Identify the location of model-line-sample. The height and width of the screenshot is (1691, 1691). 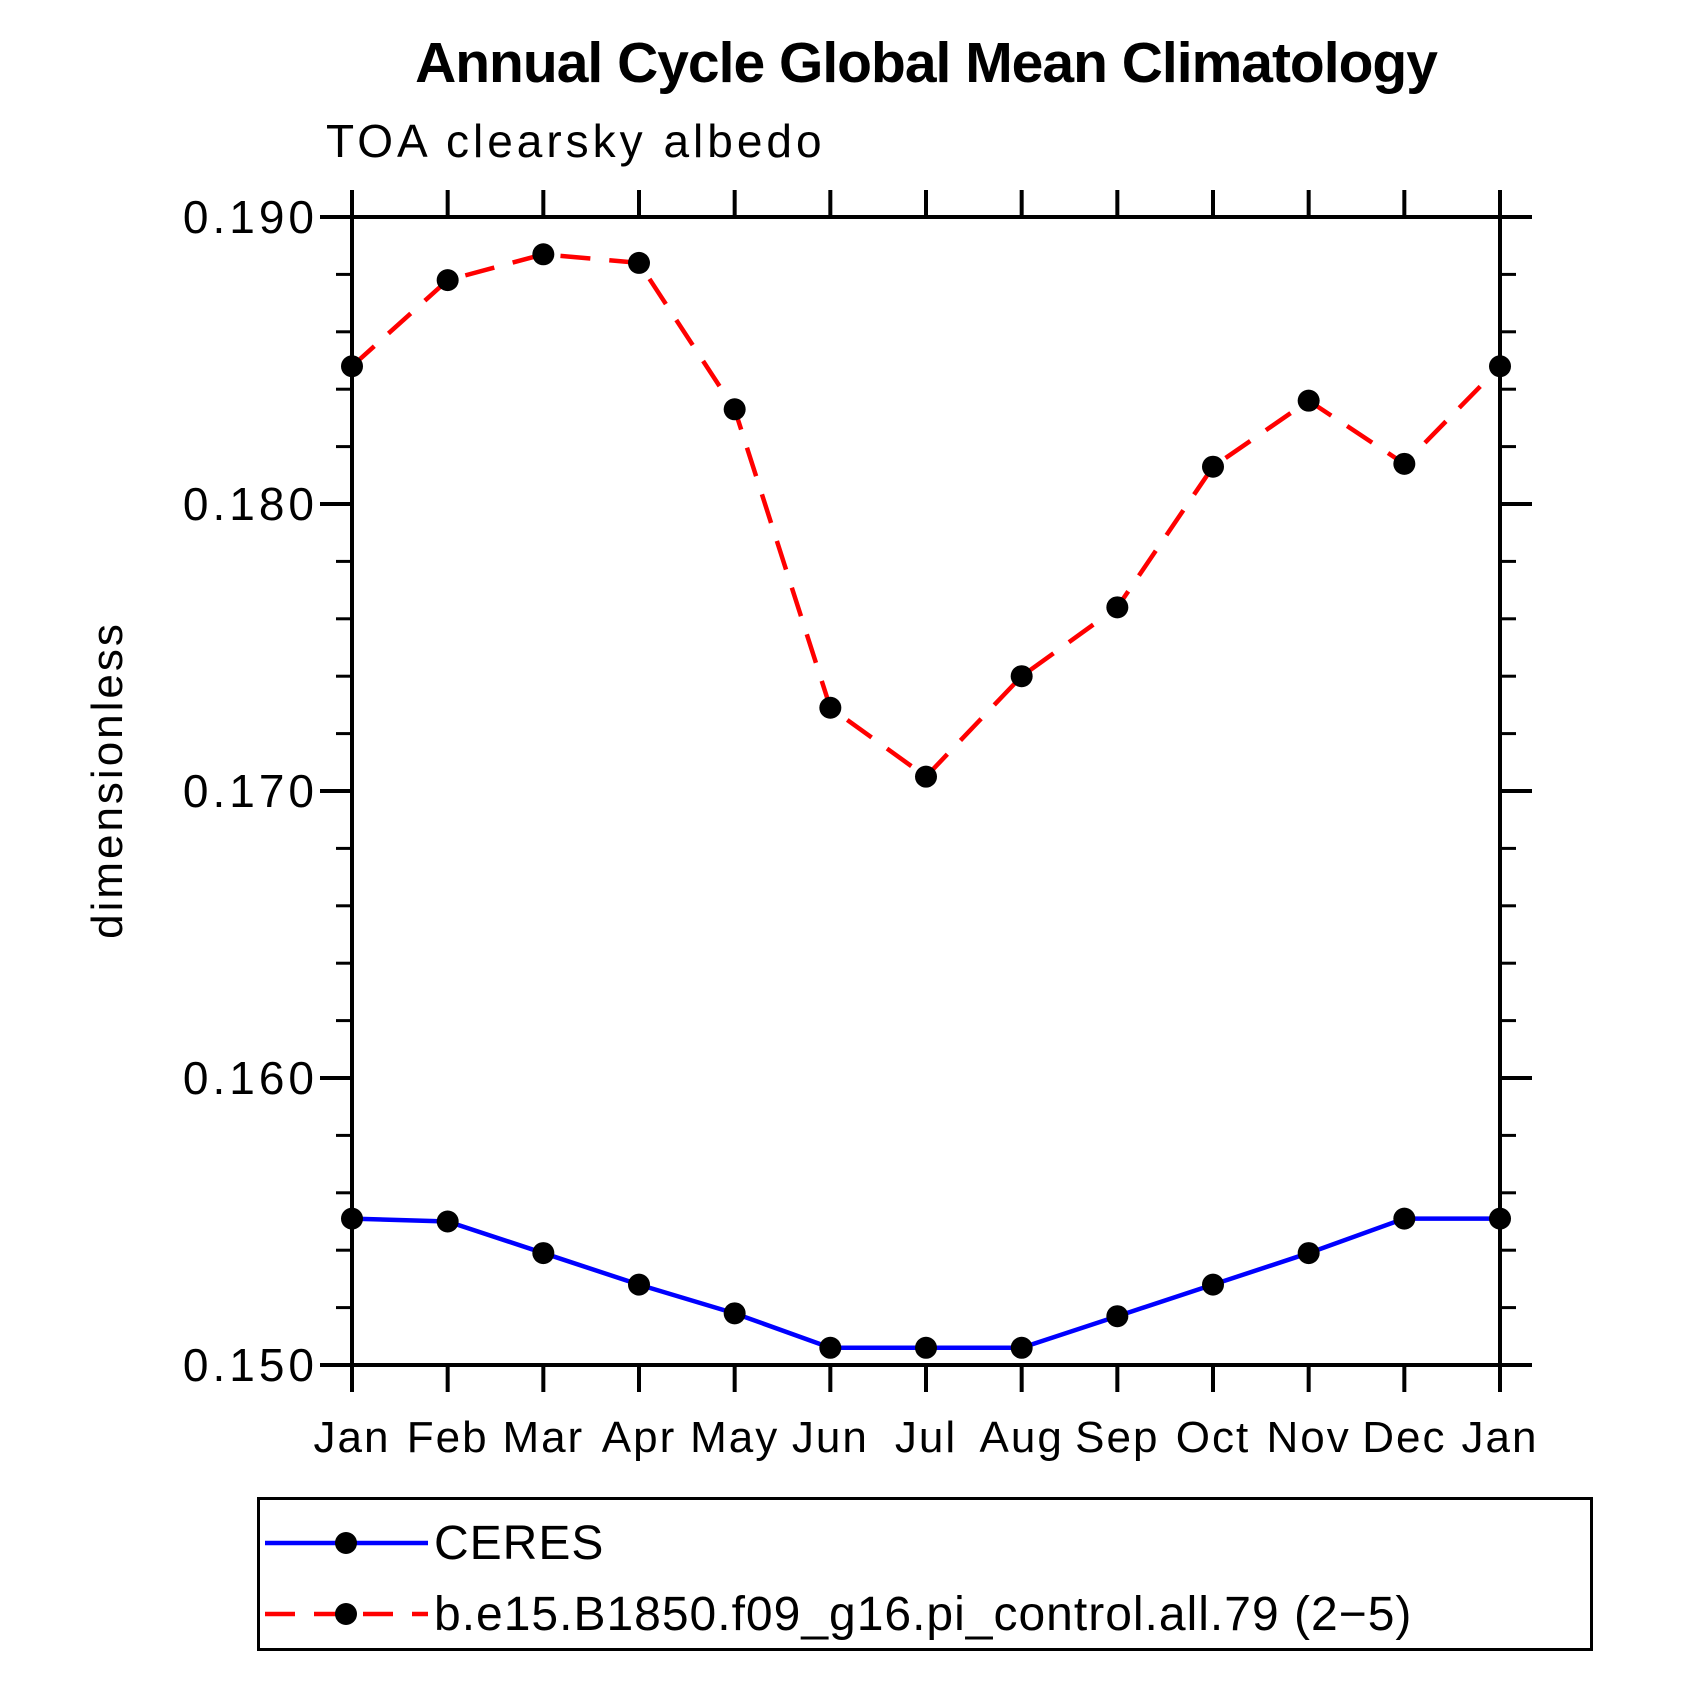
(346, 1614).